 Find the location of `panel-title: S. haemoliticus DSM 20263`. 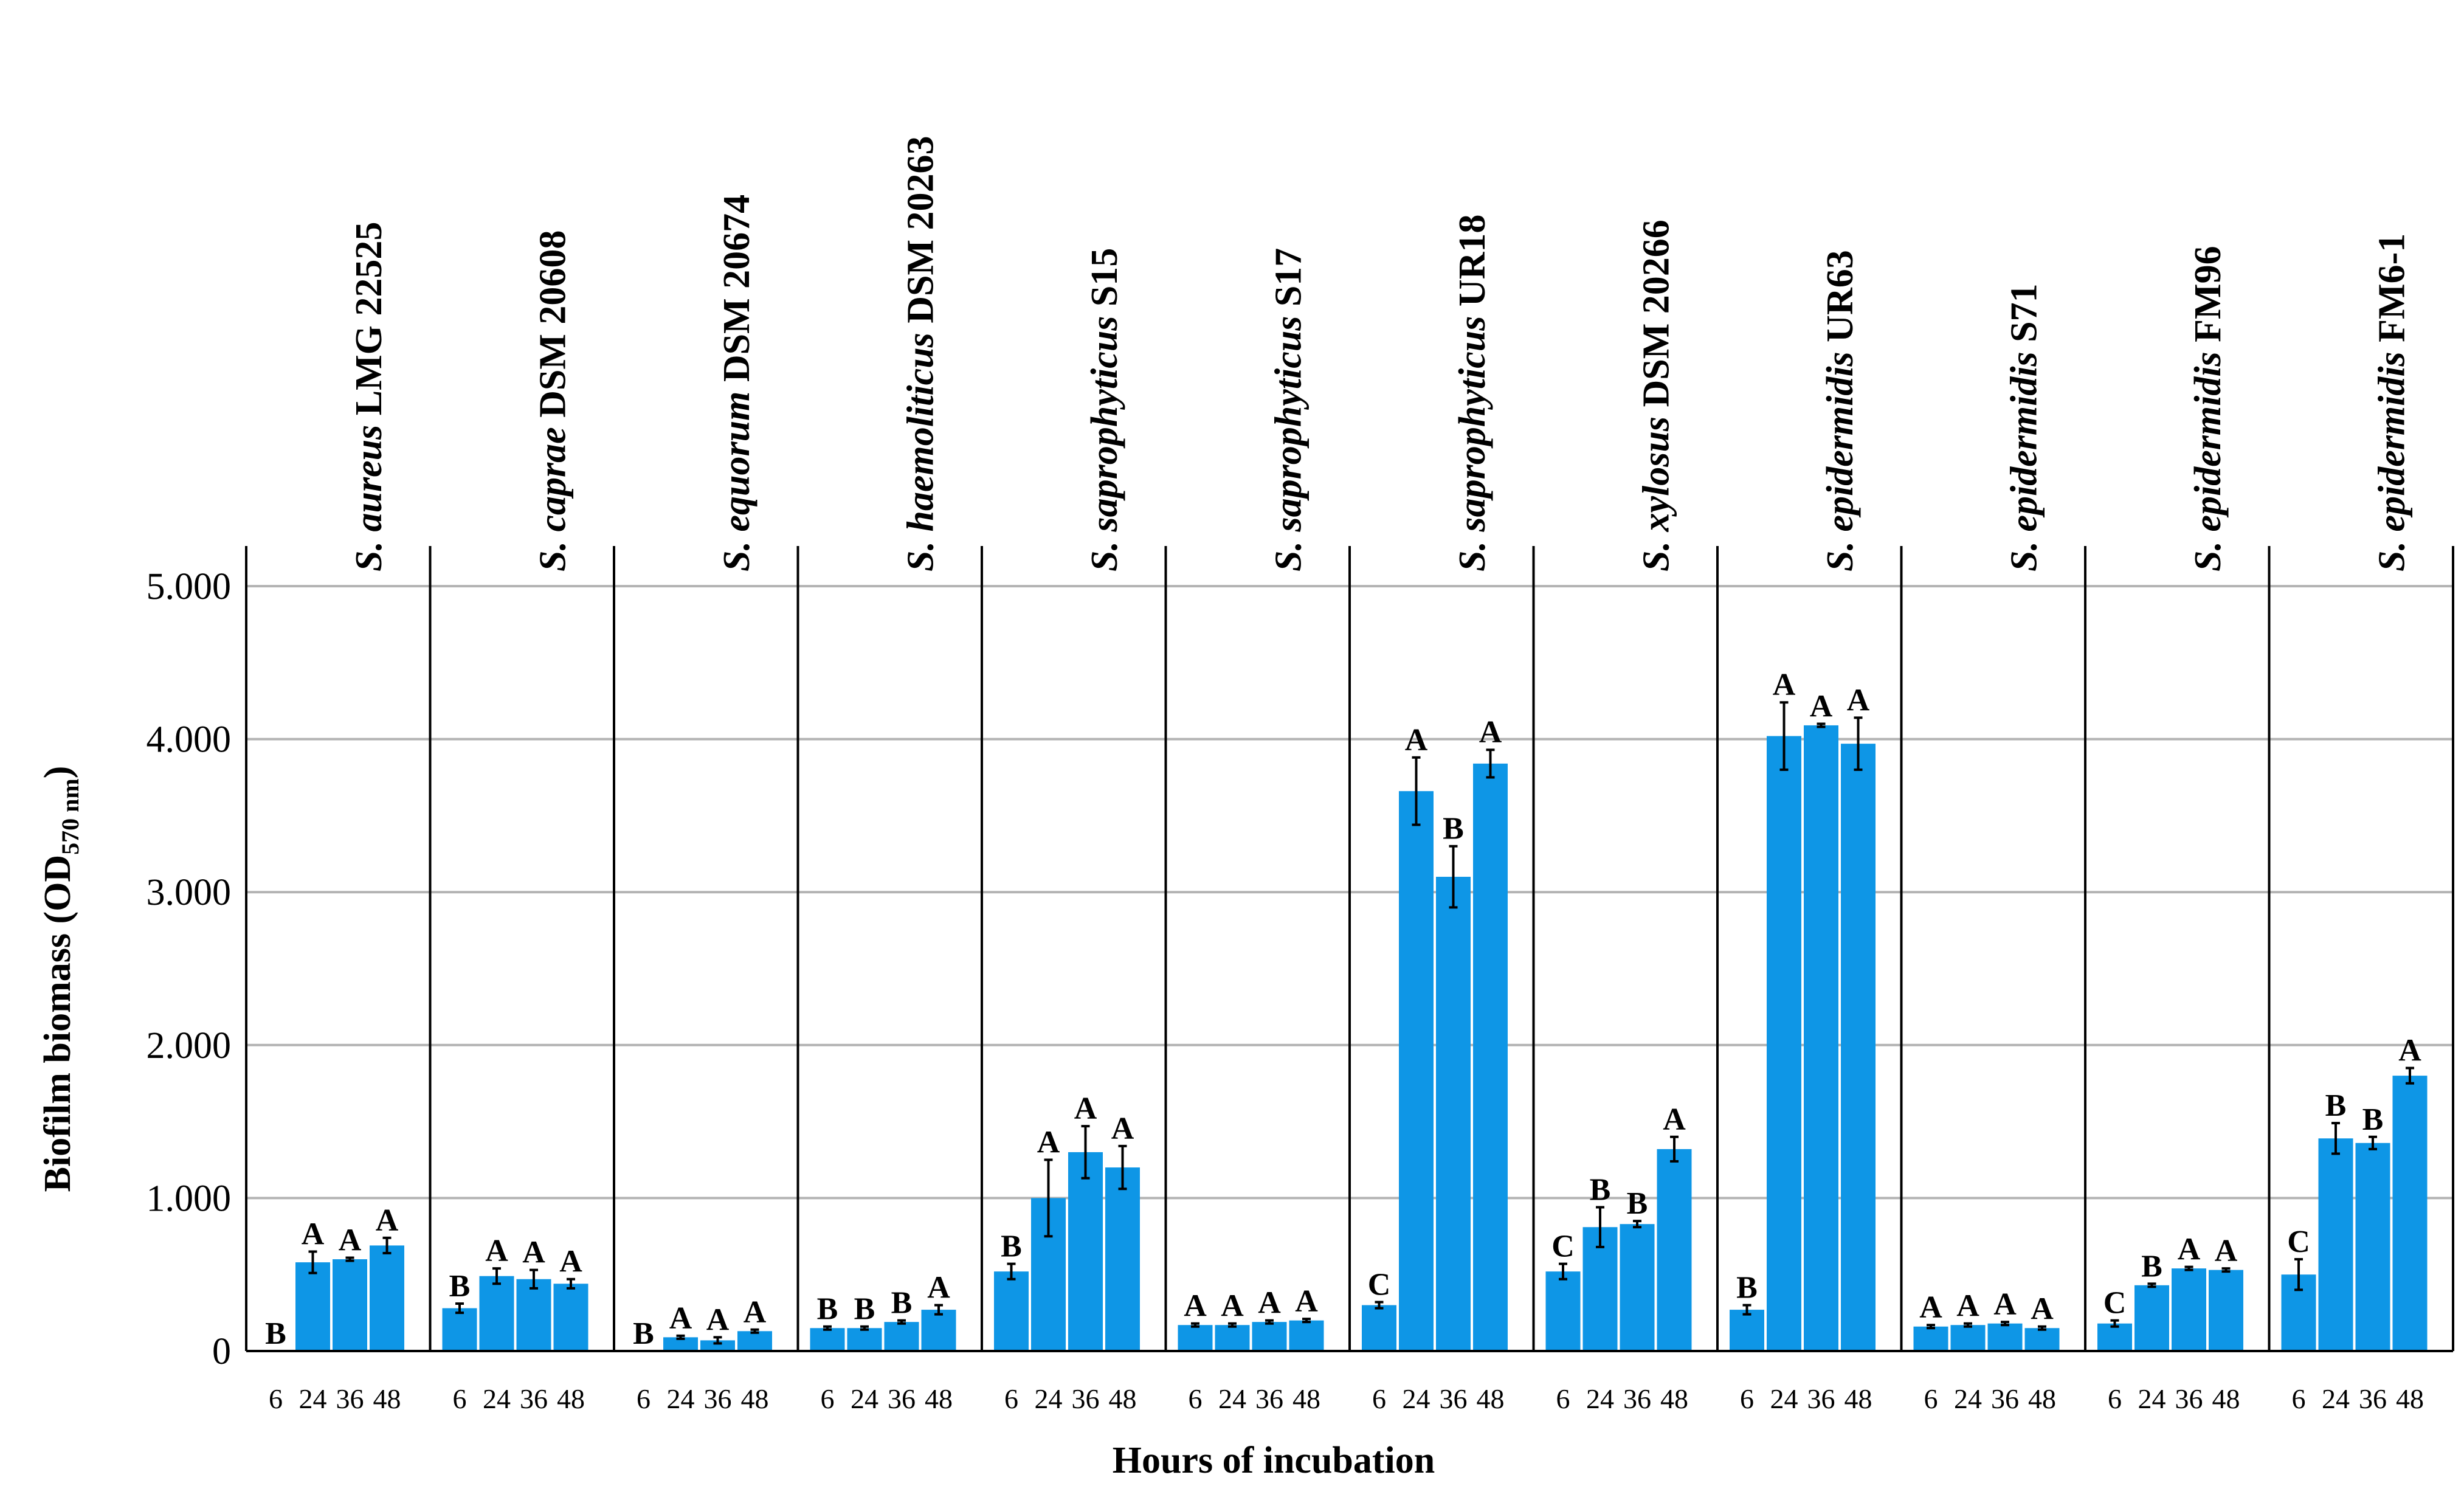

panel-title: S. haemoliticus DSM 20263 is located at coordinates (921, 354).